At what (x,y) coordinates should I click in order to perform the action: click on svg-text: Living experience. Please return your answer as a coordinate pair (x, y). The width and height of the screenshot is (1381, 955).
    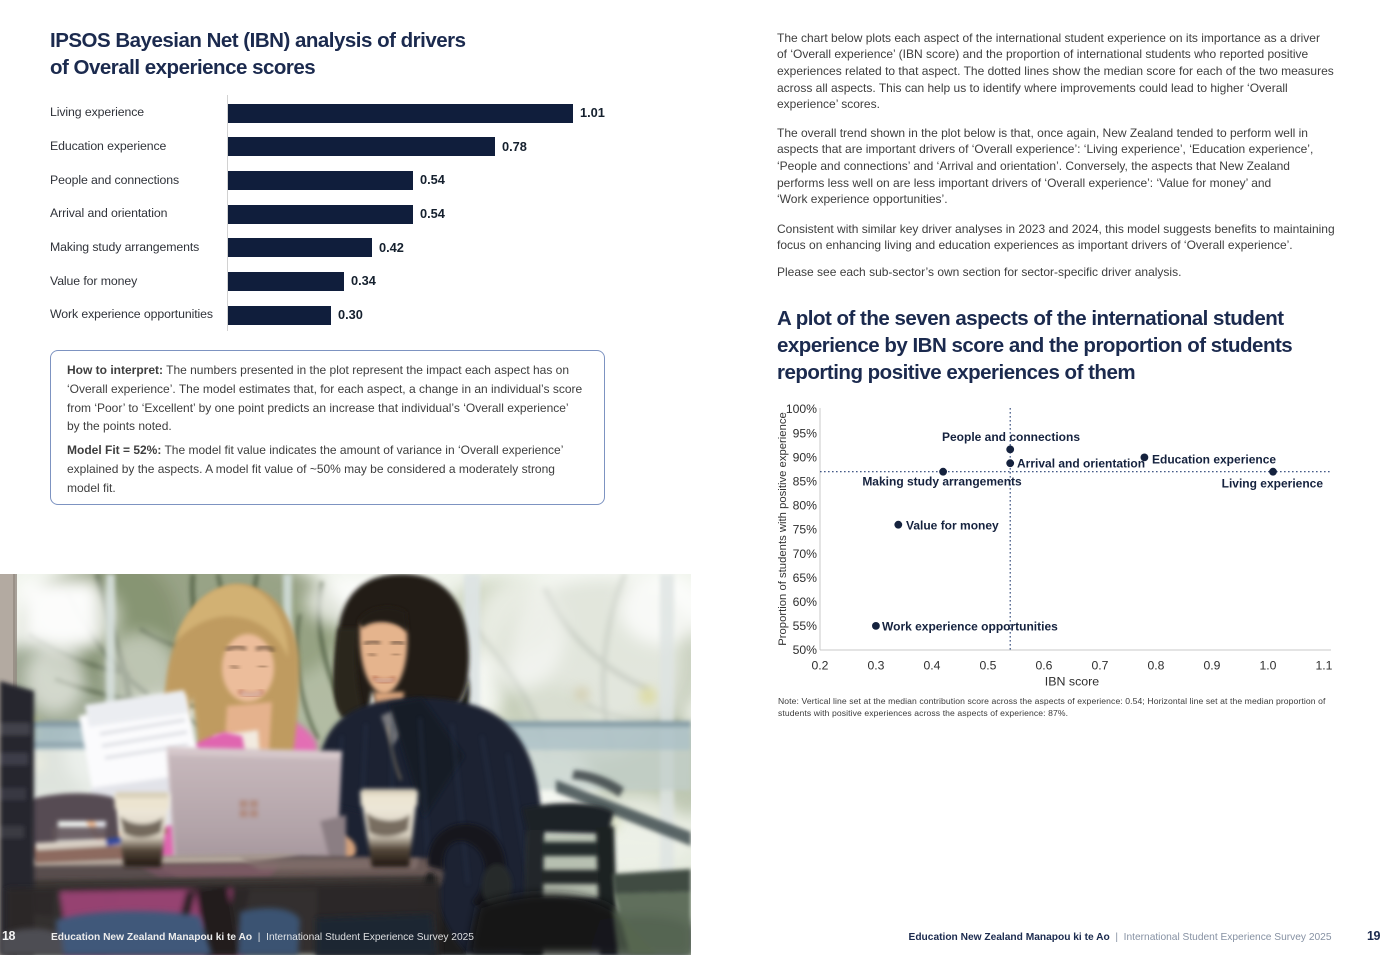
    Looking at the image, I should click on (1273, 484).